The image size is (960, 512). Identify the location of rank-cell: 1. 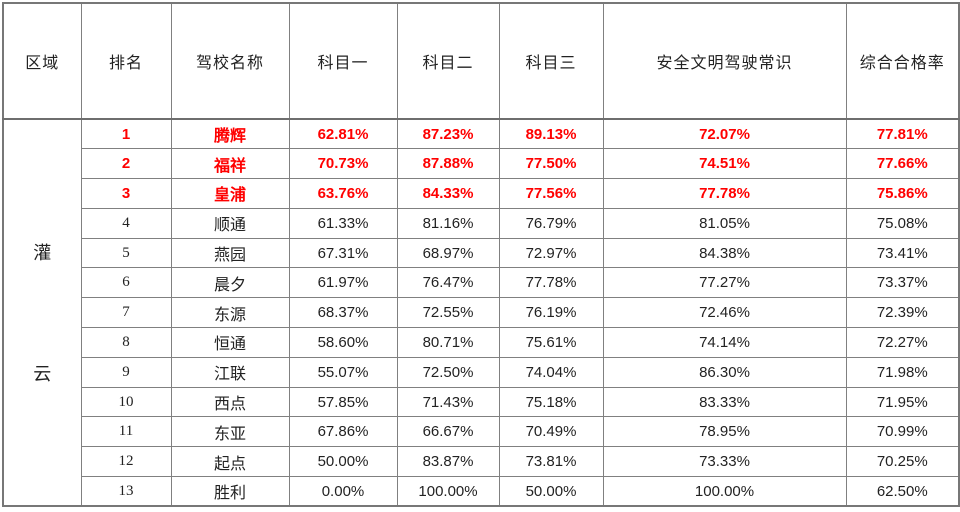
(126, 134).